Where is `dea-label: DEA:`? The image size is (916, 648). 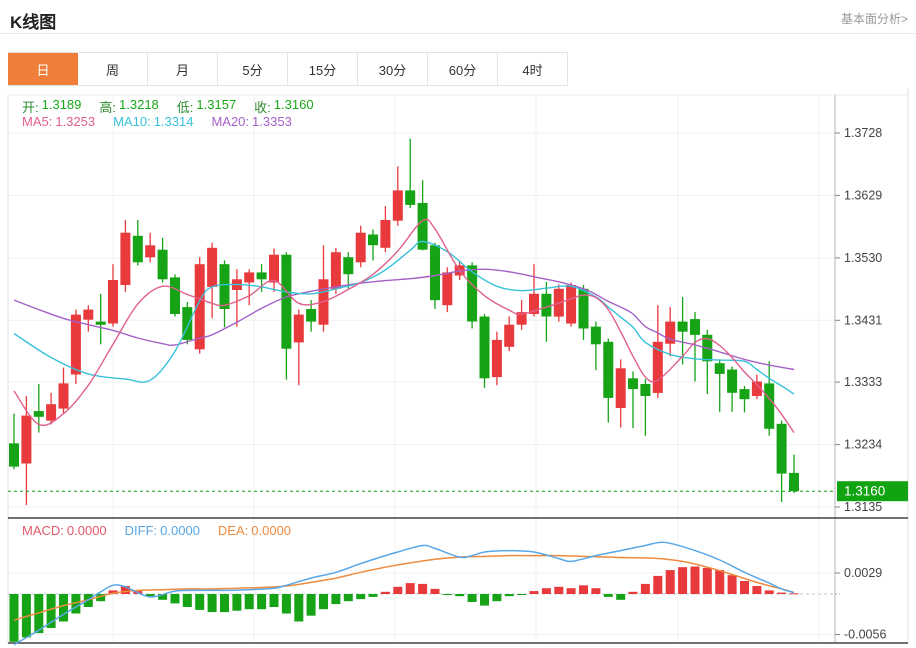 dea-label: DEA: is located at coordinates (233, 530).